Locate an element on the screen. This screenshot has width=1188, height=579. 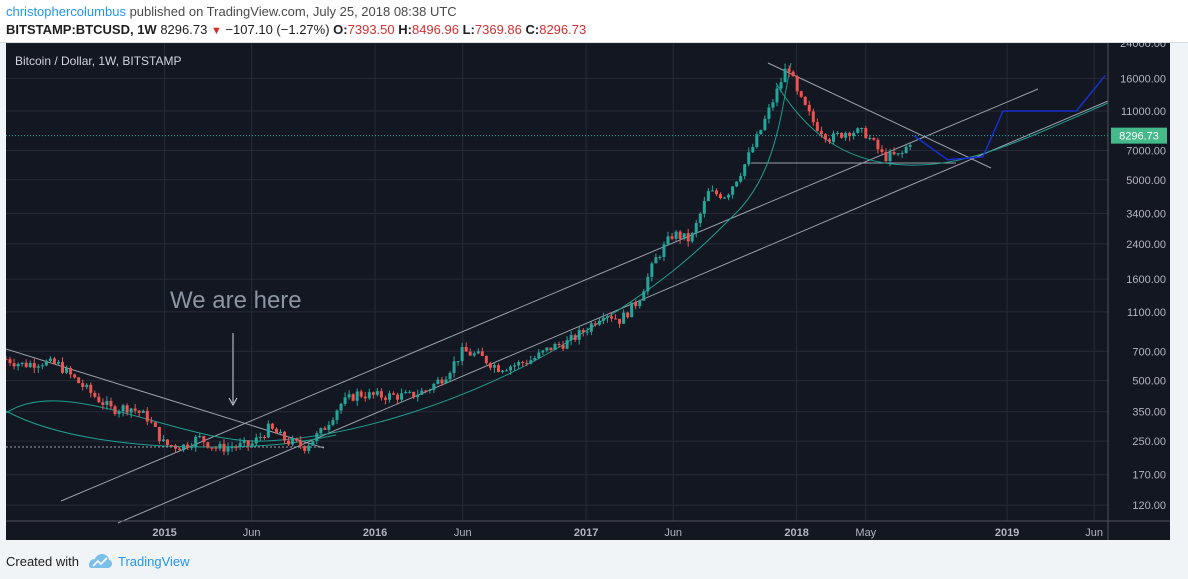
time-axis: 2015 Jun 2016 Jun 2017 Jun 2018 May 2019 Jun is located at coordinates (588, 529).